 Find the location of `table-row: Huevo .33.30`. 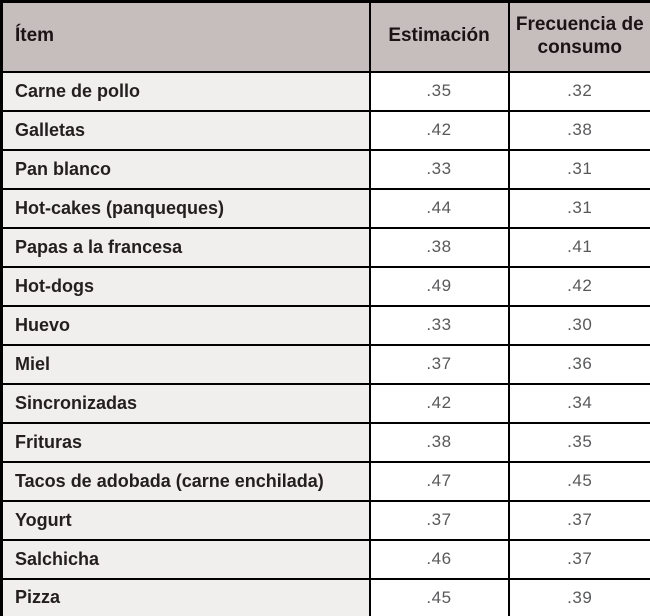

table-row: Huevo .33.30 is located at coordinates (325, 325).